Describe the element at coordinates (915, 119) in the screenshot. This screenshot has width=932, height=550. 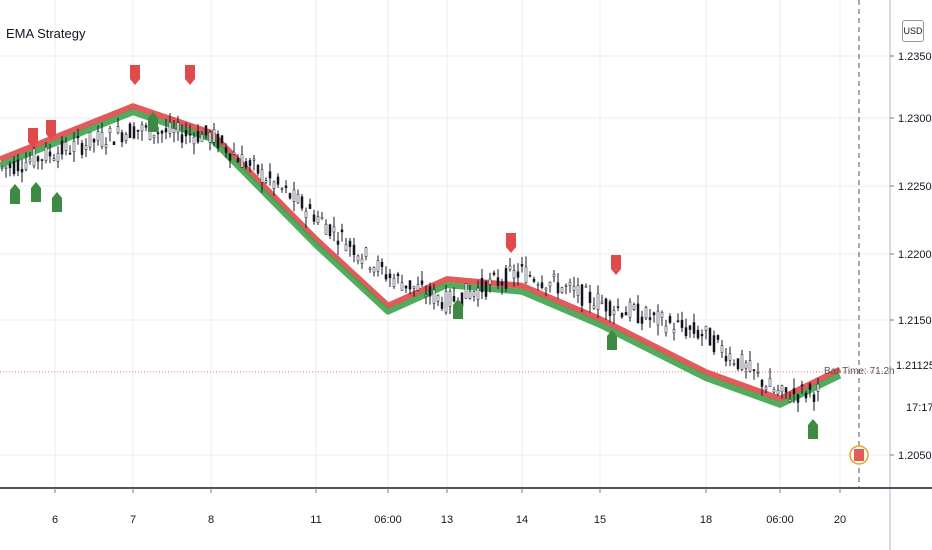
I see `price-tick-label: 1.23000` at that location.